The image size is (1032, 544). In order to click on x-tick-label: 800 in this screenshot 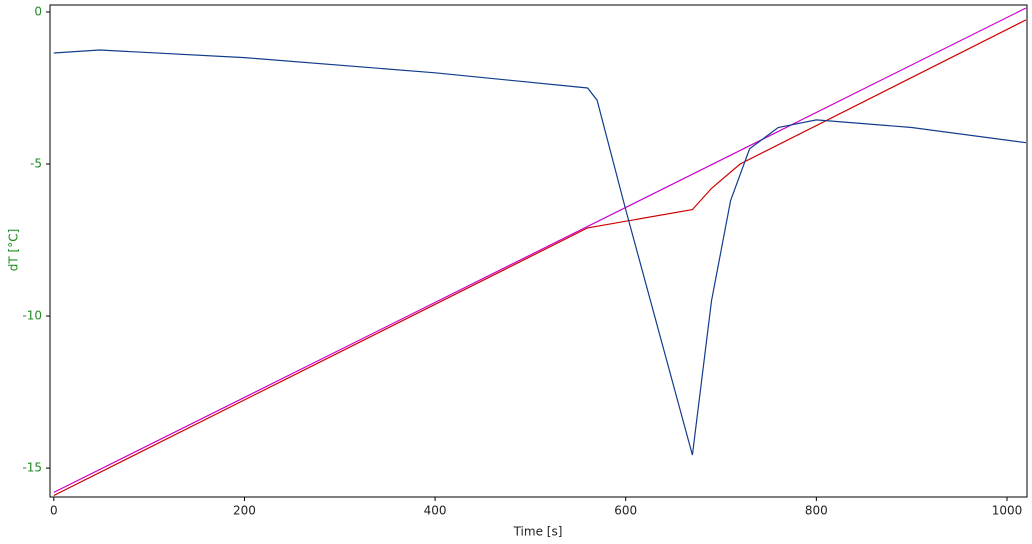, I will do `click(816, 511)`.